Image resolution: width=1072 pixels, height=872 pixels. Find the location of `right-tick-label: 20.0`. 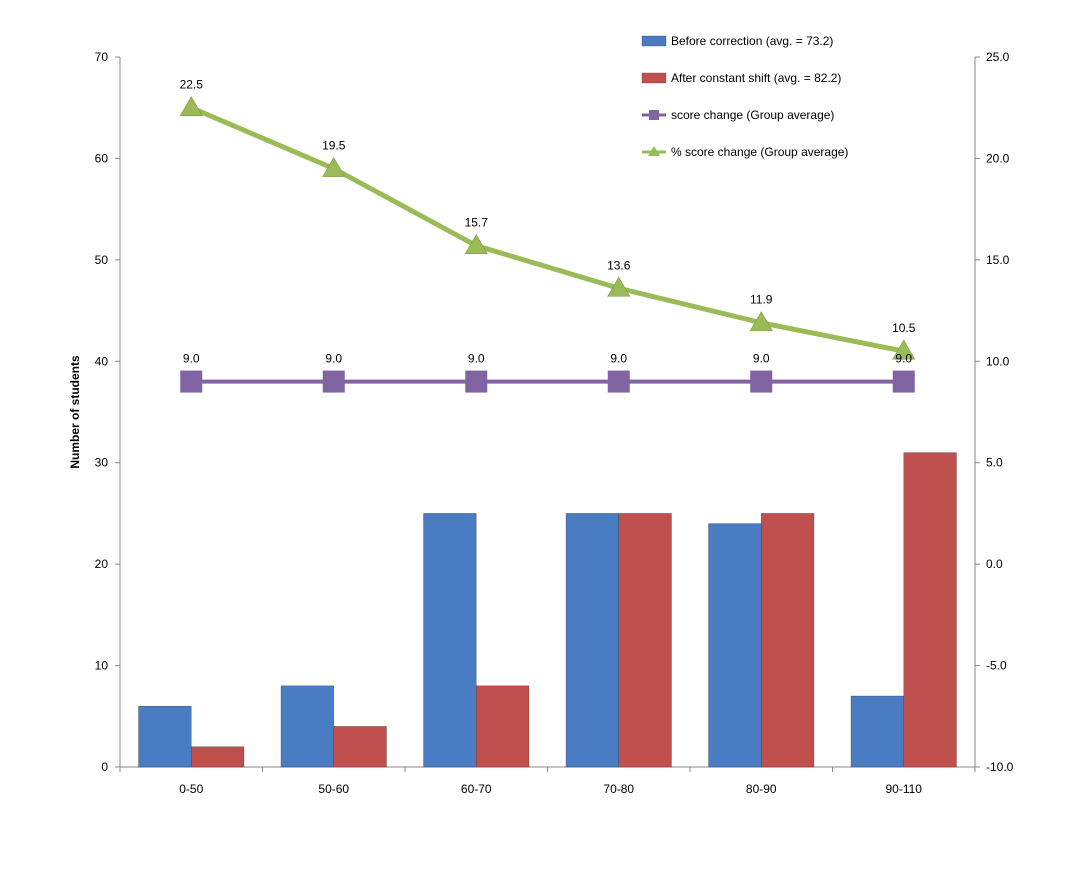

right-tick-label: 20.0 is located at coordinates (998, 158).